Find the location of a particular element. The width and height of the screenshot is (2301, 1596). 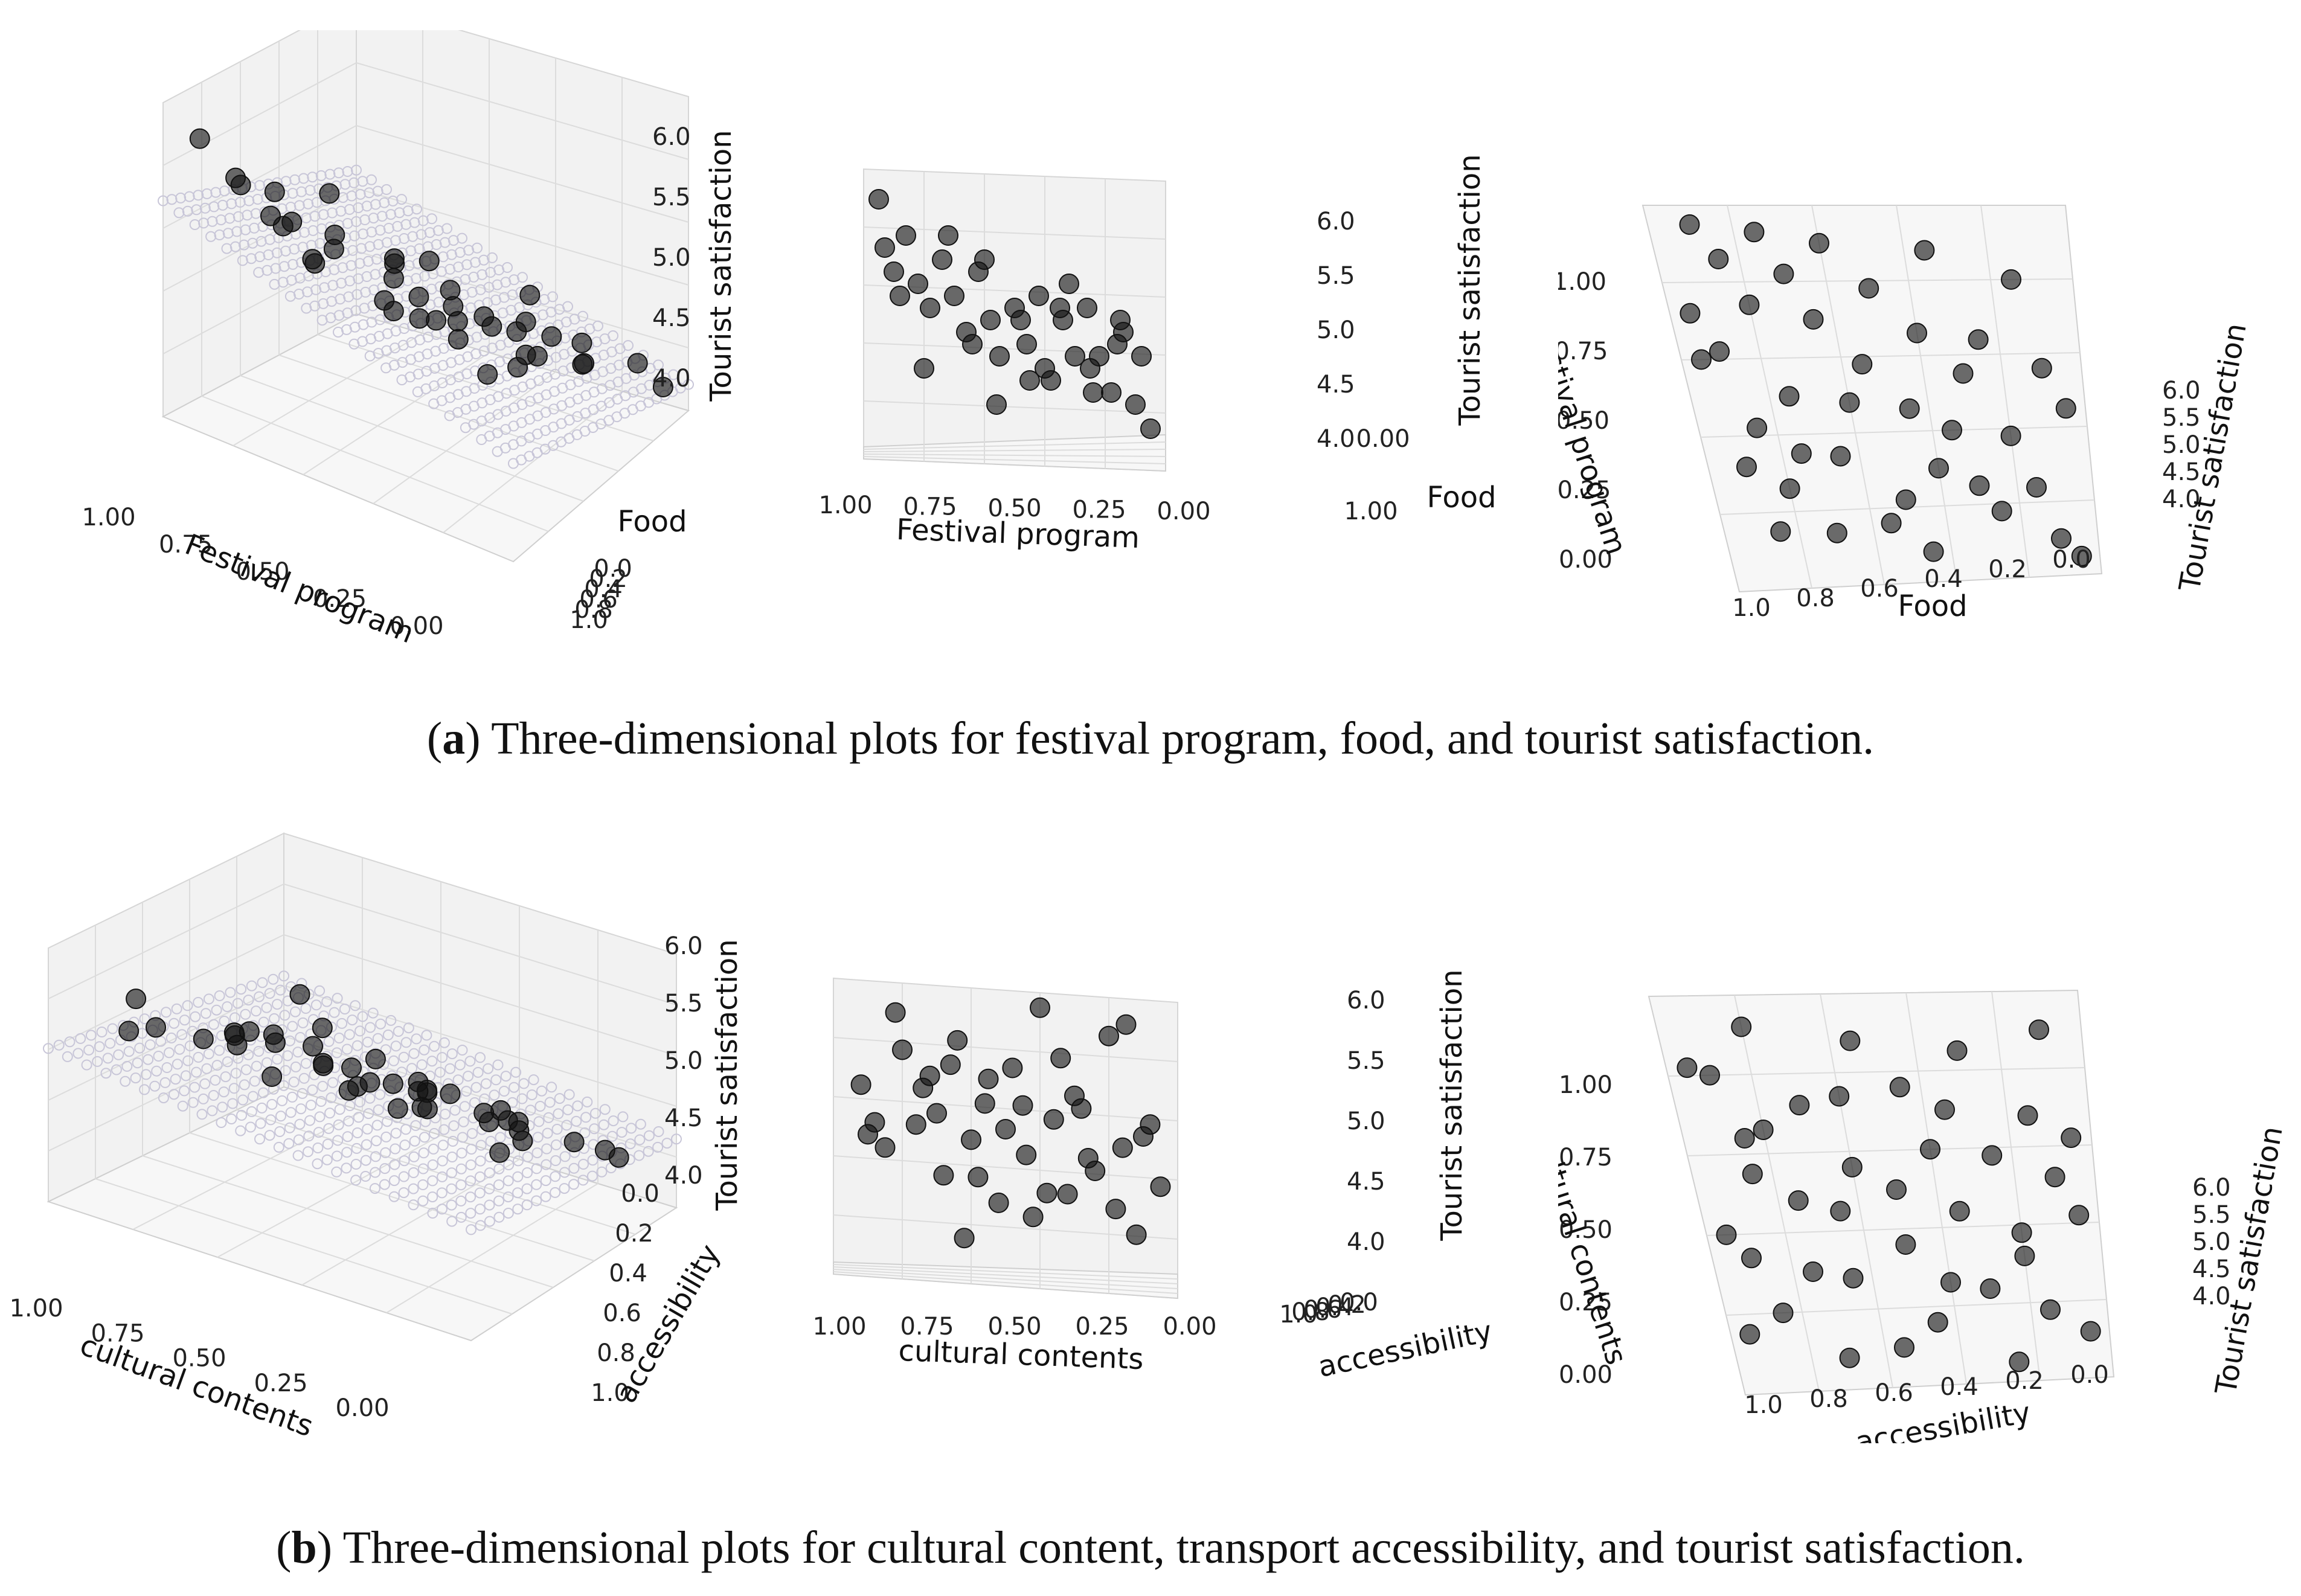

tick-label: 0.75 is located at coordinates (117, 1333).